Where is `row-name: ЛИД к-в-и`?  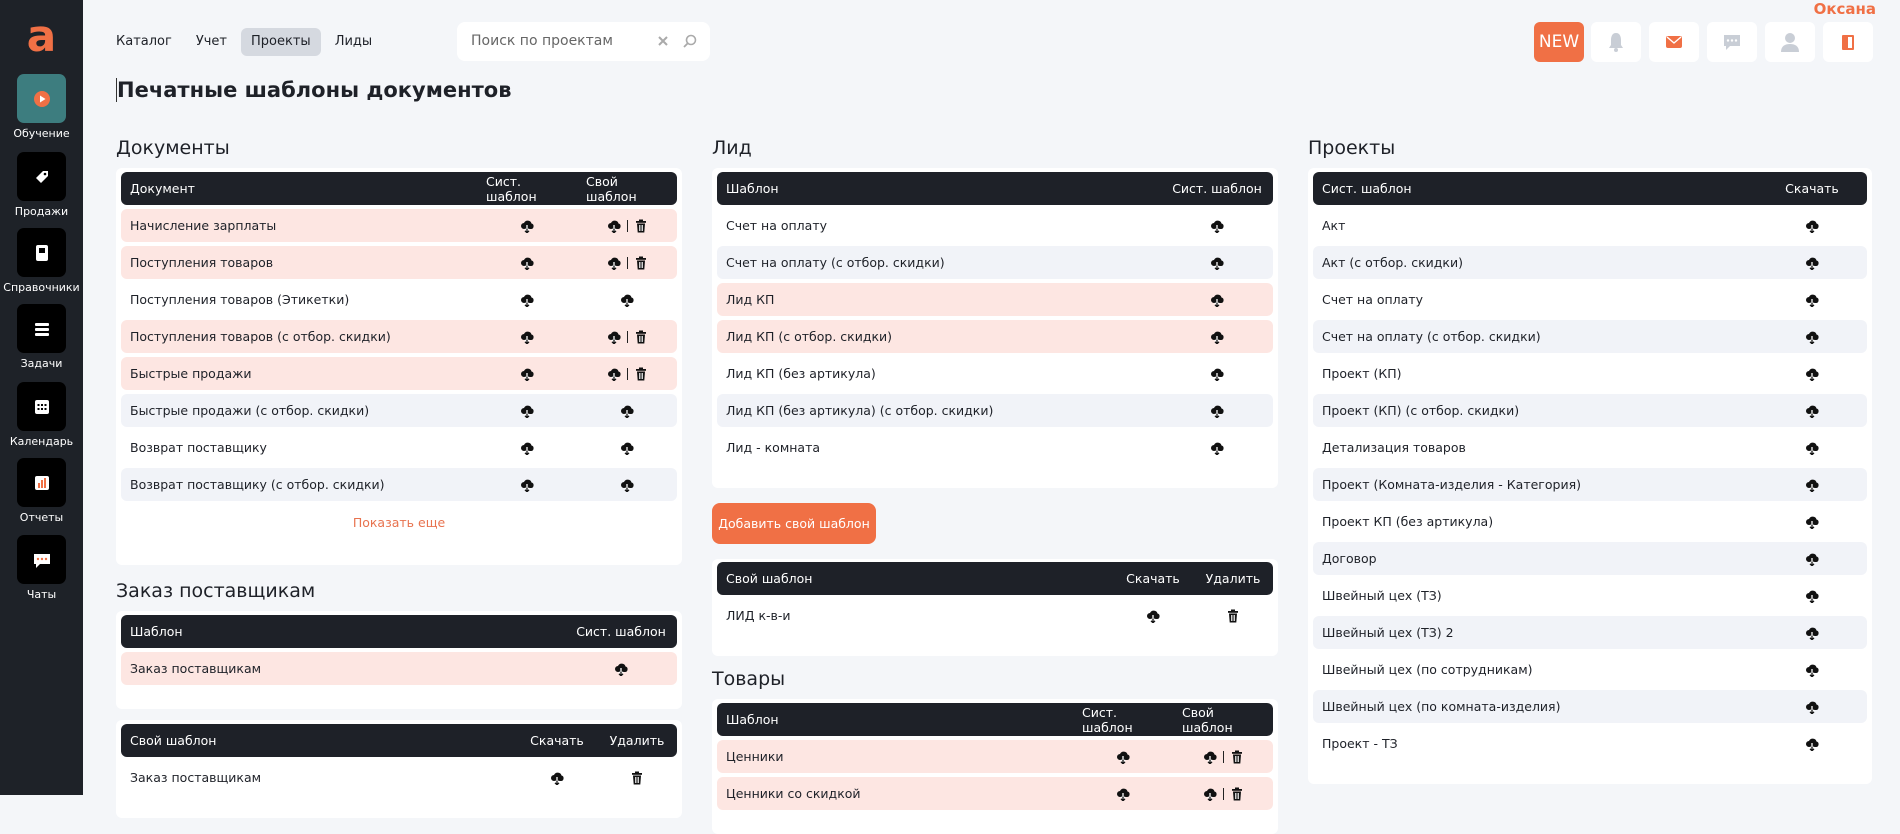 row-name: ЛИД к-в-и is located at coordinates (758, 615).